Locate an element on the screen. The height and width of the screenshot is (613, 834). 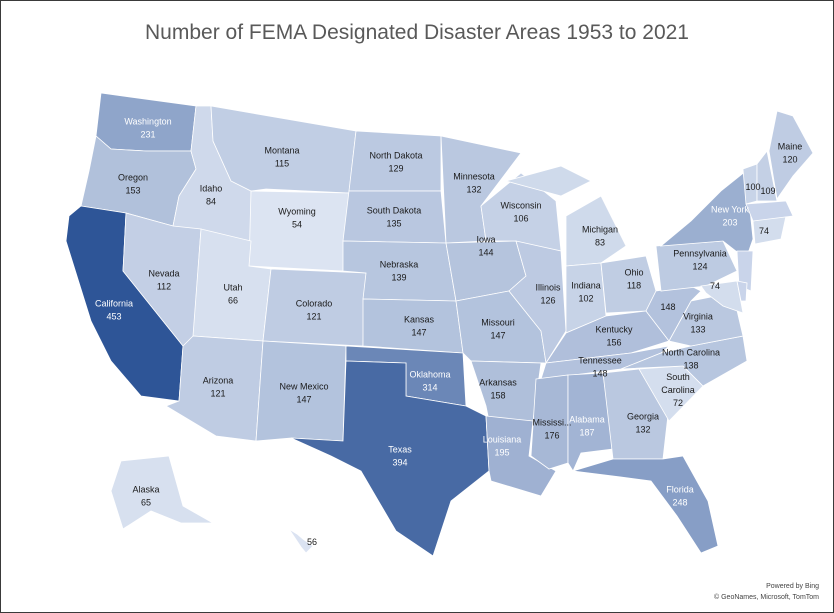
state-value-mississippi: 176 is located at coordinates (551, 436).